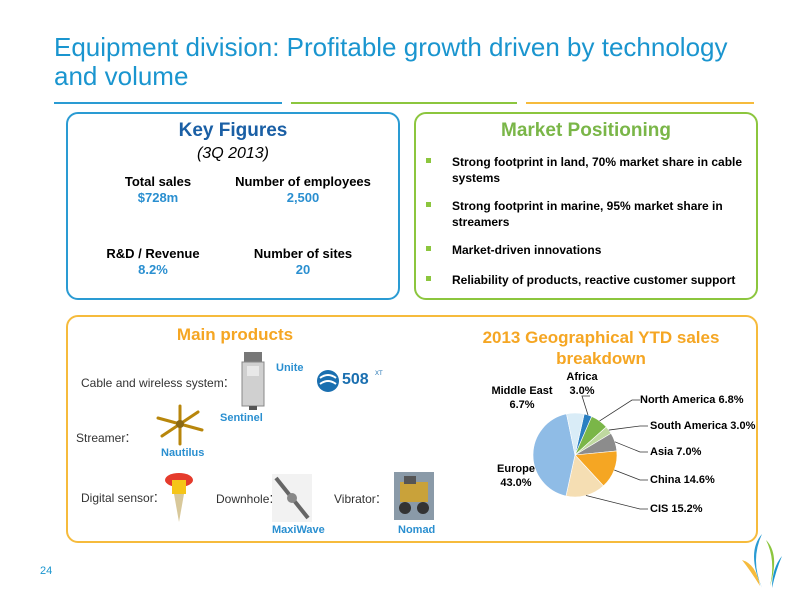  What do you see at coordinates (516, 469) in the screenshot?
I see `europe-name: Europe` at bounding box center [516, 469].